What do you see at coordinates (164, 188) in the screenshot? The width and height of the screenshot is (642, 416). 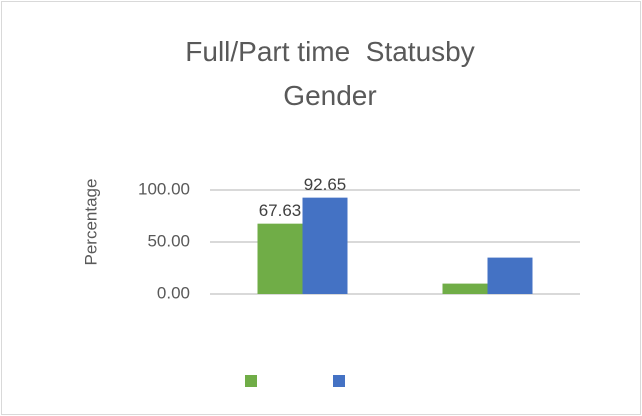 I see `y-tick-label: 100.00` at bounding box center [164, 188].